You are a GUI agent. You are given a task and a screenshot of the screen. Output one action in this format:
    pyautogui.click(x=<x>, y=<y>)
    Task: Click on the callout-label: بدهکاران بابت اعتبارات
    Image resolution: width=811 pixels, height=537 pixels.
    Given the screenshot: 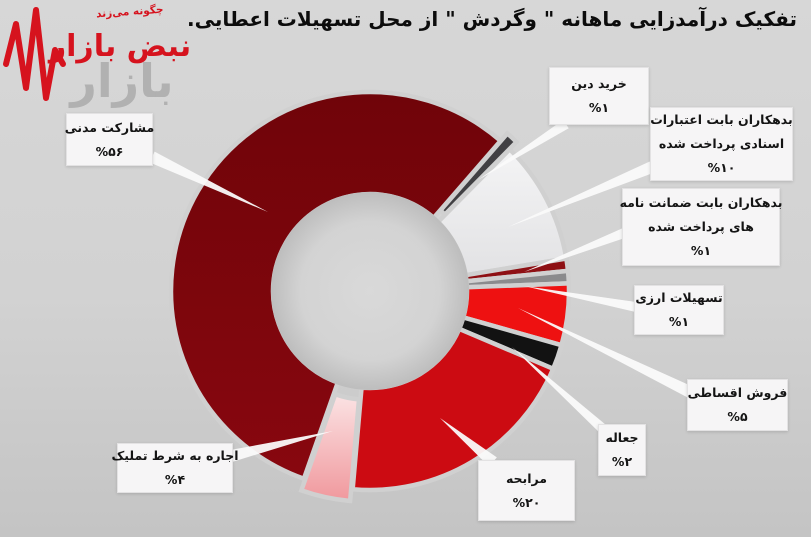 What is the action you would take?
    pyautogui.click(x=721, y=120)
    